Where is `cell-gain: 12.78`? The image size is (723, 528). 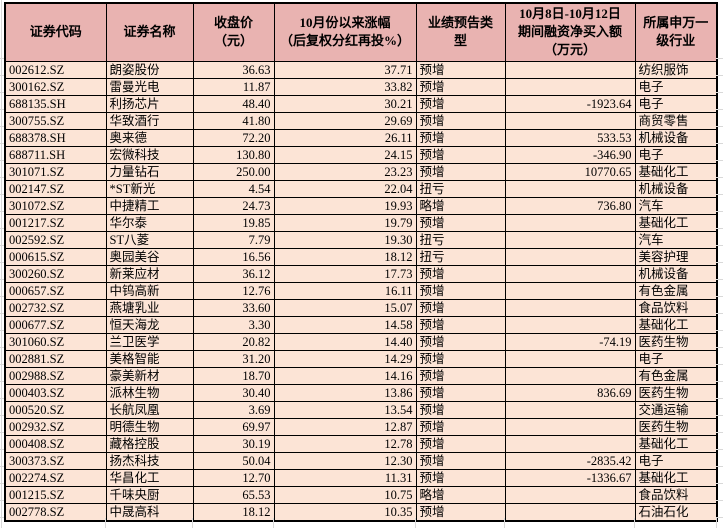 cell-gain: 12.78 is located at coordinates (345, 443).